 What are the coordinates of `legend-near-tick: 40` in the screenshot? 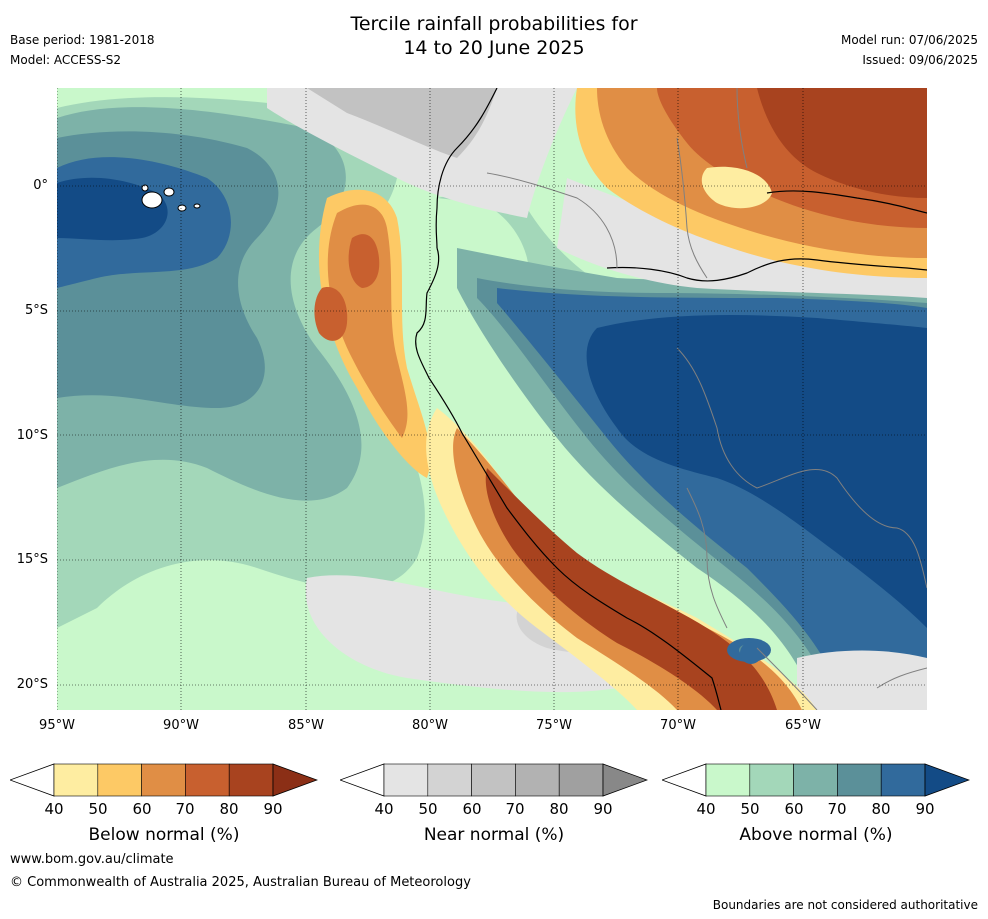 It's located at (384, 809).